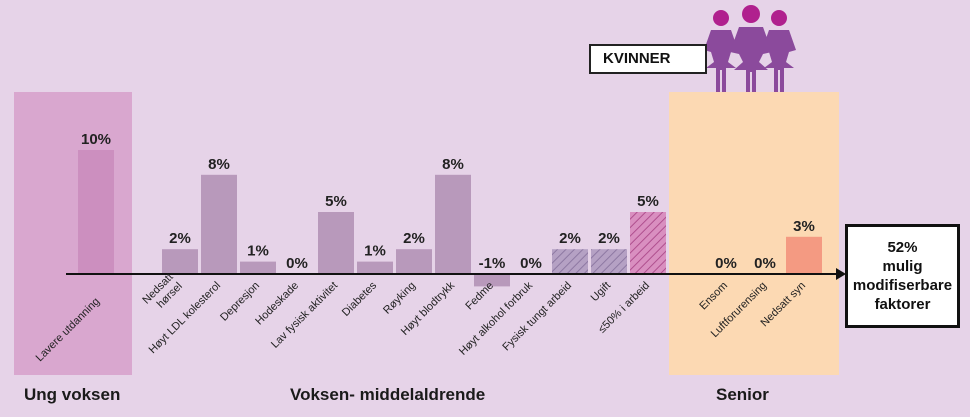  I want to click on women-group-icon, so click(750, 48).